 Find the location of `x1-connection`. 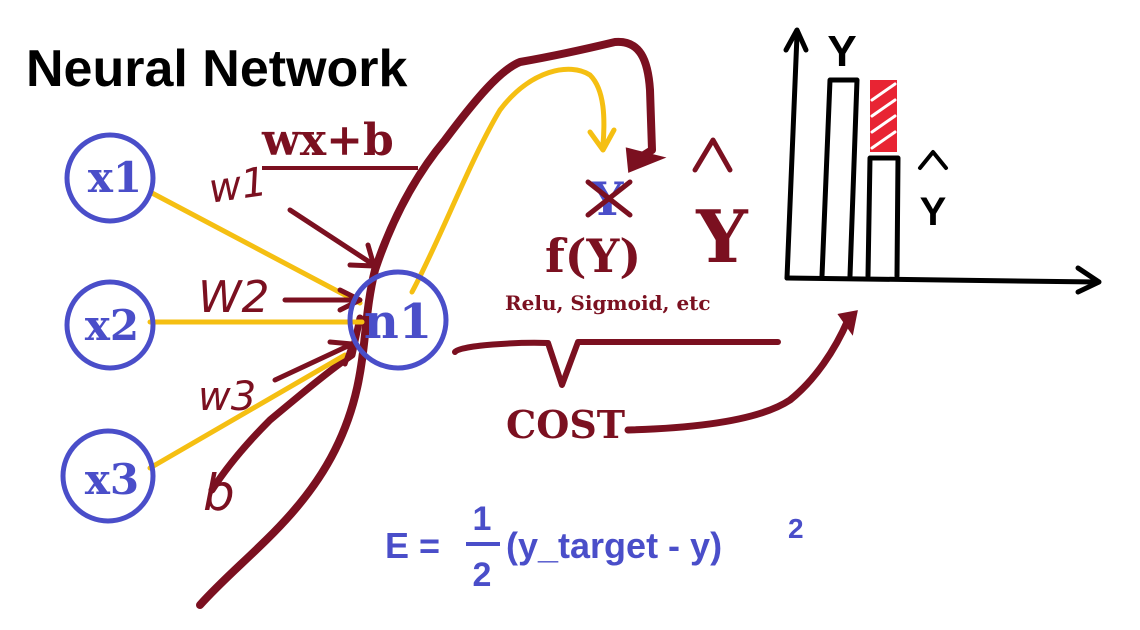

x1-connection is located at coordinates (256, 248).